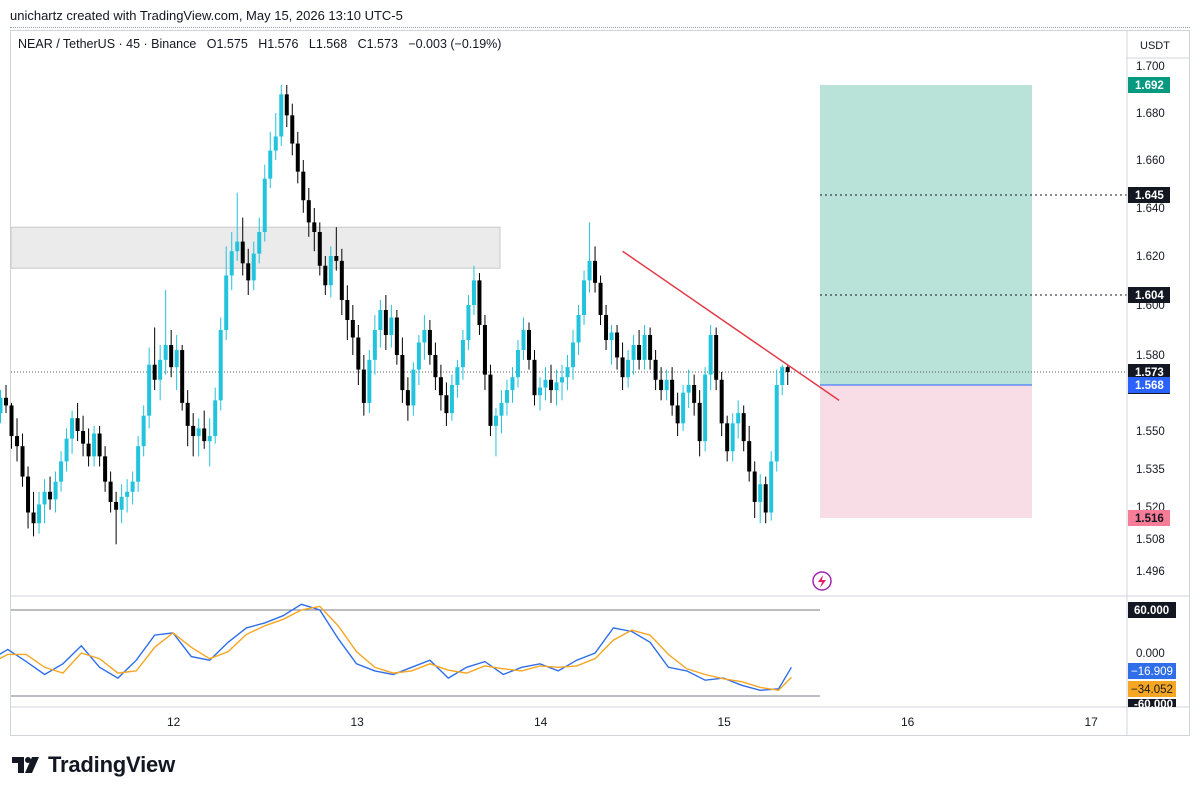 The width and height of the screenshot is (1200, 796). I want to click on footer-brand: TradingView, so click(111, 764).